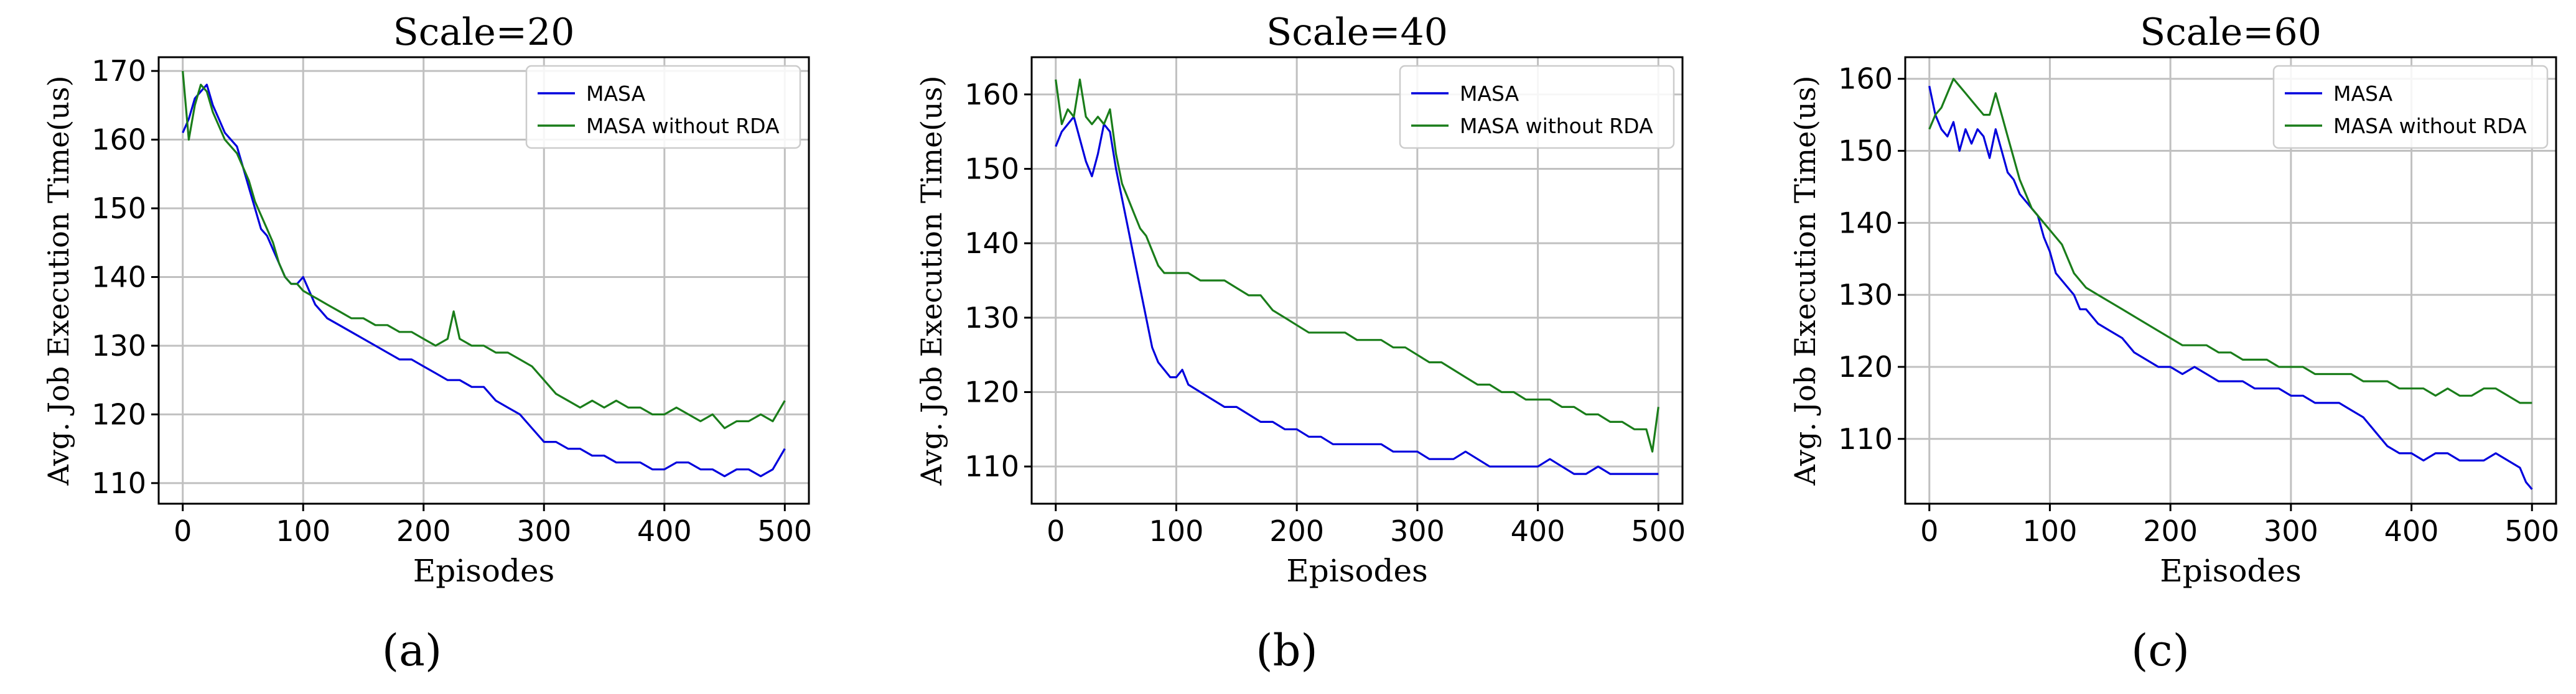 This screenshot has height=694, width=2576. What do you see at coordinates (1357, 32) in the screenshot?
I see `chart-title: Scale=40` at bounding box center [1357, 32].